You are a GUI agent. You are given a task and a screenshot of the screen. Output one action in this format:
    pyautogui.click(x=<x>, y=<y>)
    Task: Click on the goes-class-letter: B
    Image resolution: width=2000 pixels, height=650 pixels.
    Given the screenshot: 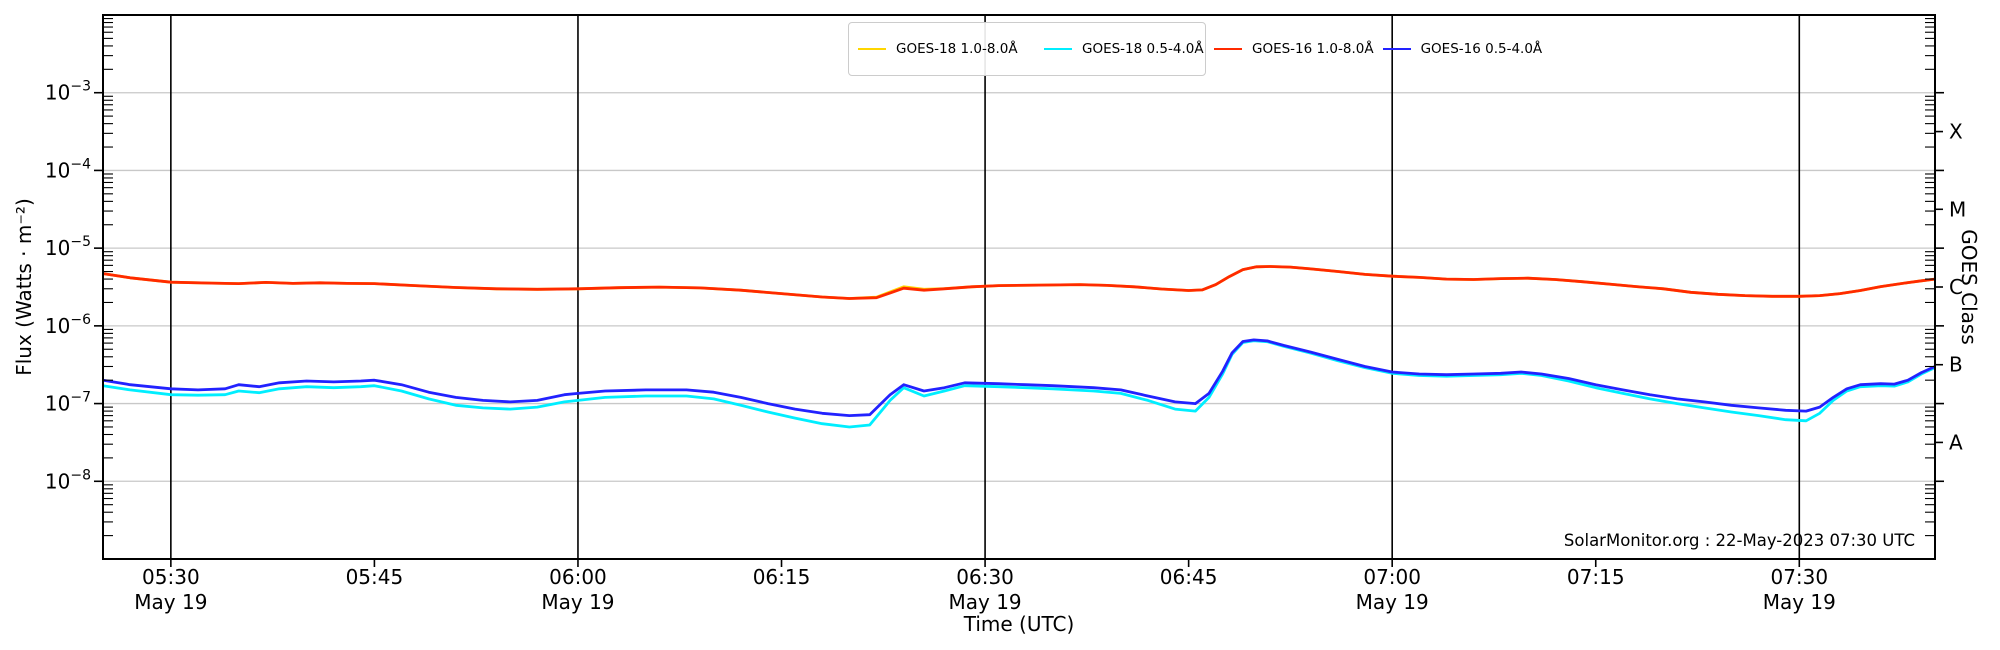 What is the action you would take?
    pyautogui.click(x=1956, y=365)
    